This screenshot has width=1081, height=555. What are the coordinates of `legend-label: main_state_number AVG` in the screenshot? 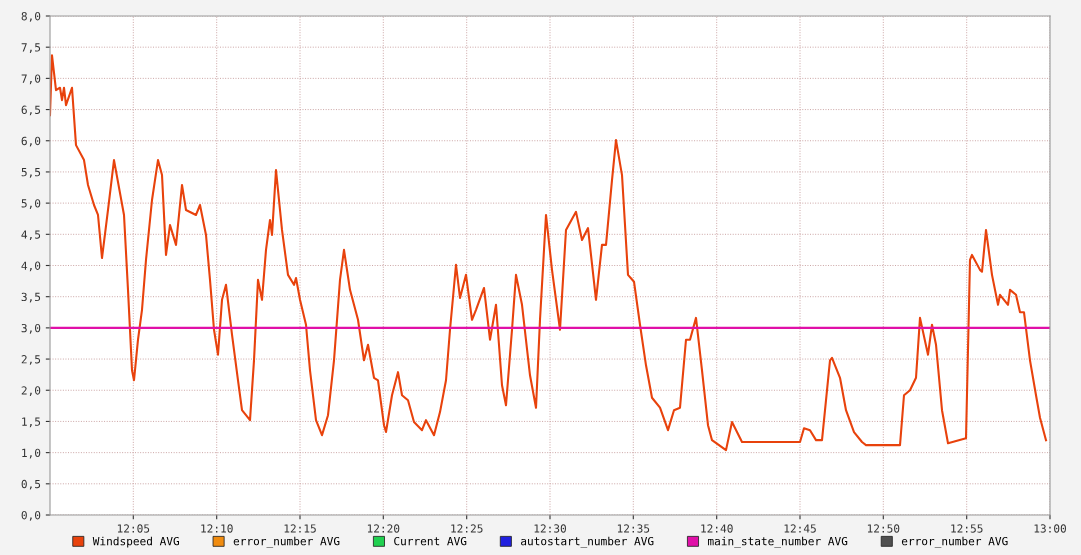 It's located at (778, 542).